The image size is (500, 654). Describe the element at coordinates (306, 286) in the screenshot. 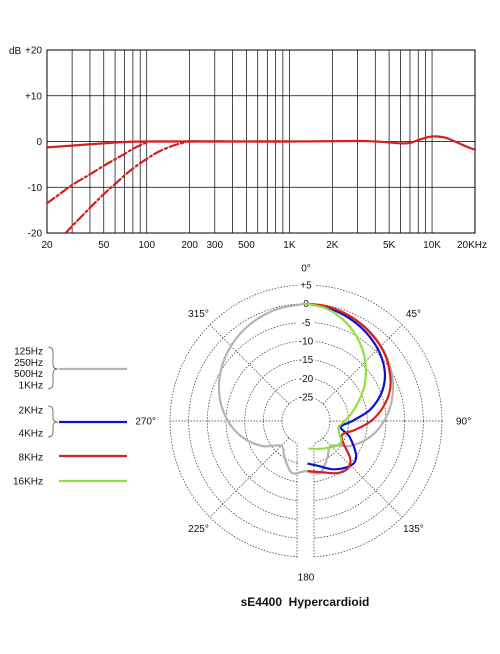

I see `ring-label: +5` at that location.